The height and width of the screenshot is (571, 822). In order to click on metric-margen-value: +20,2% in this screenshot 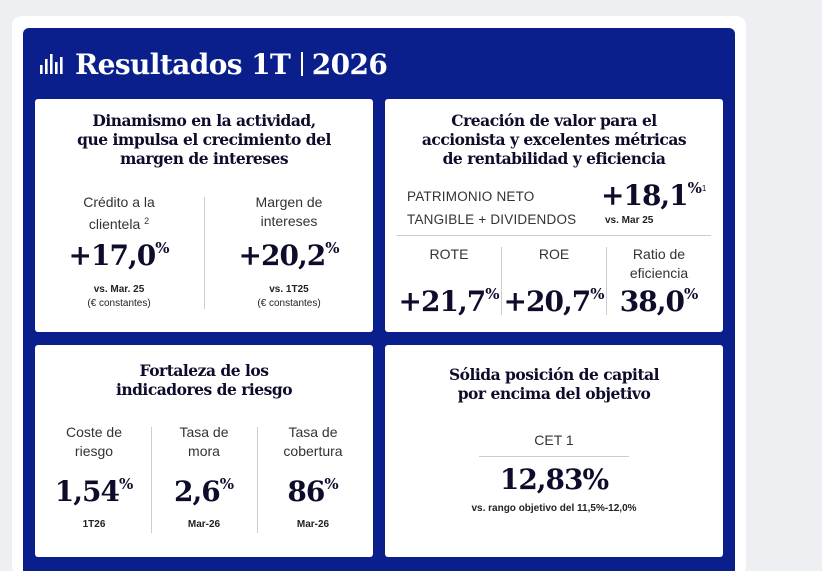, I will do `click(289, 255)`.